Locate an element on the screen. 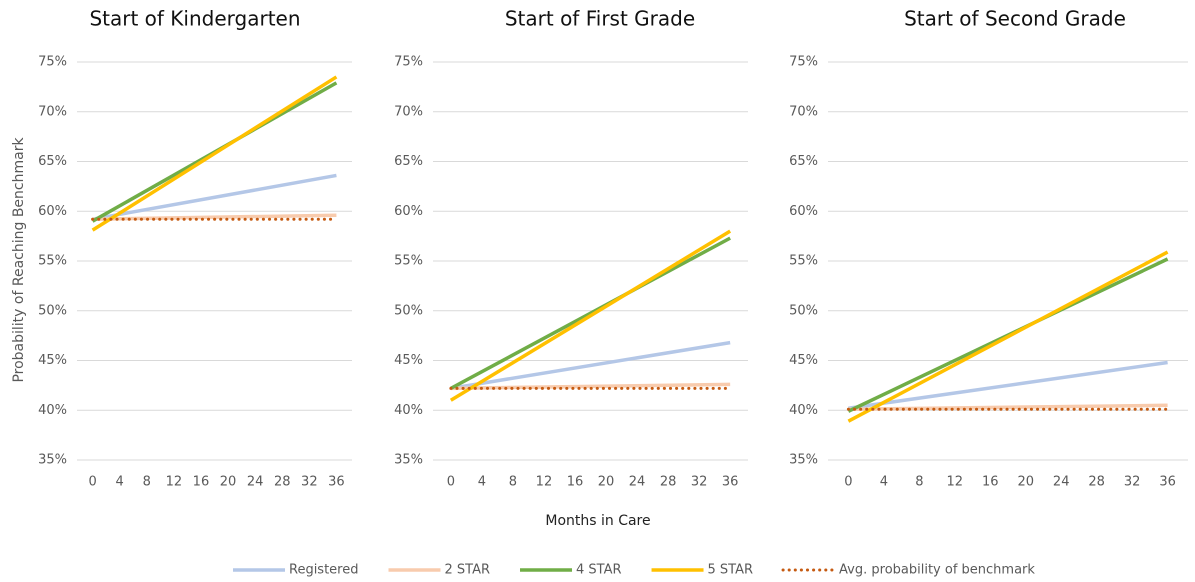  legend-label: Avg. probability of benchmark is located at coordinates (937, 570).